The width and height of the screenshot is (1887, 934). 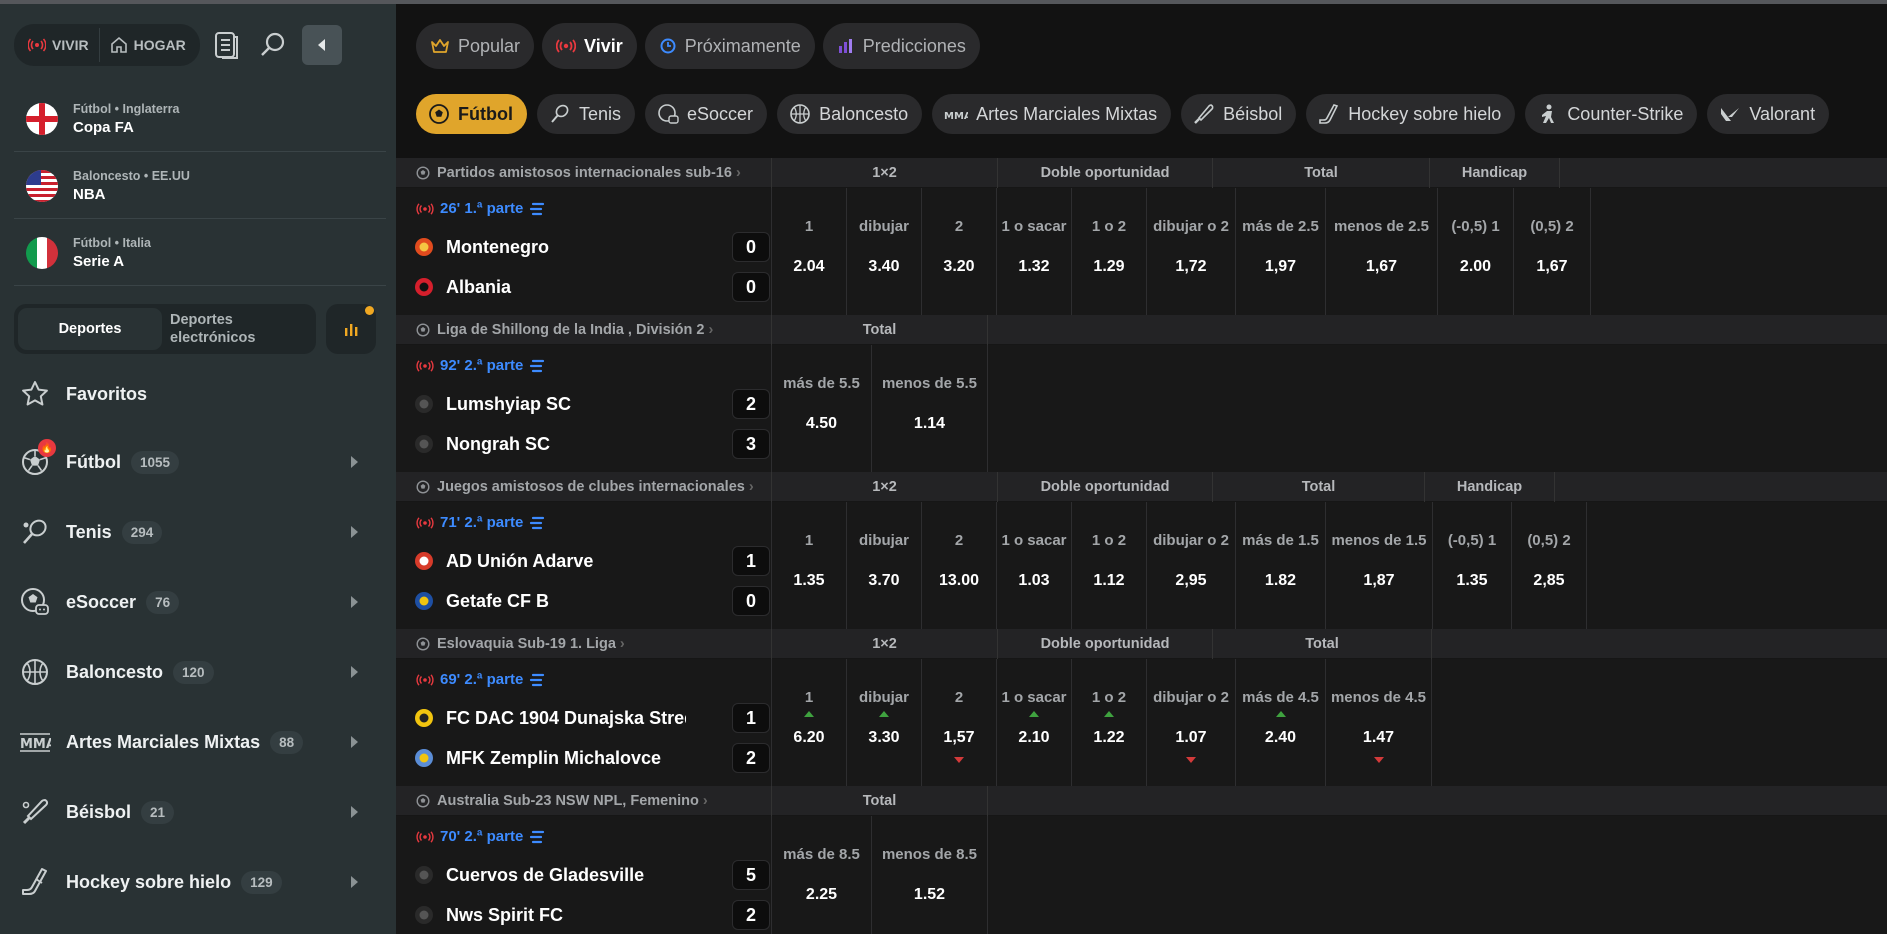 I want to click on odds-cell: (-0,5) 1 1.35, so click(x=1471, y=565).